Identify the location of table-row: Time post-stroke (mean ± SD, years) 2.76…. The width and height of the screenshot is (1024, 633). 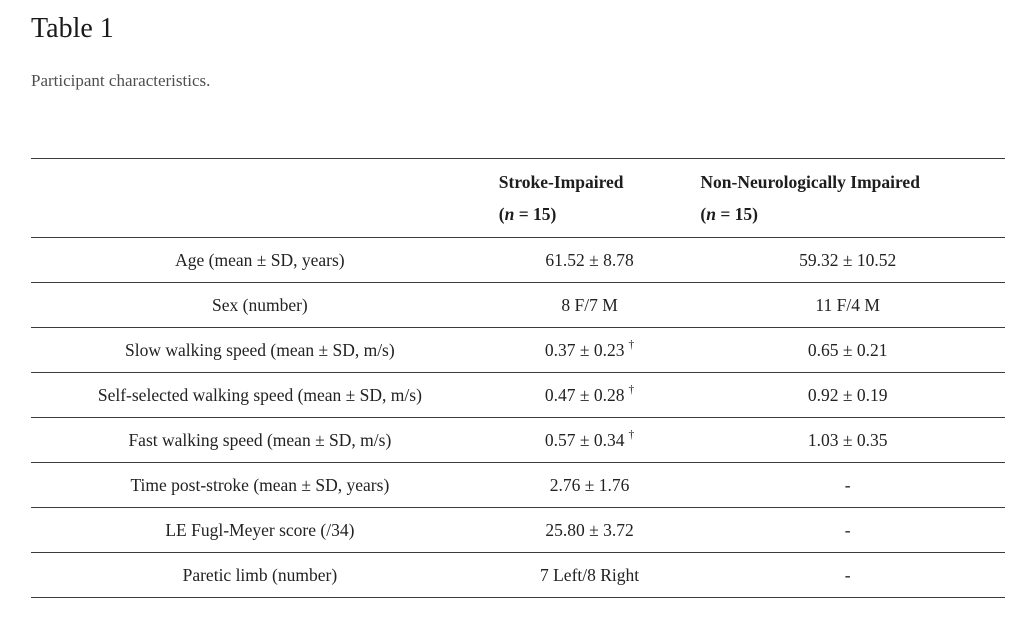
(518, 485).